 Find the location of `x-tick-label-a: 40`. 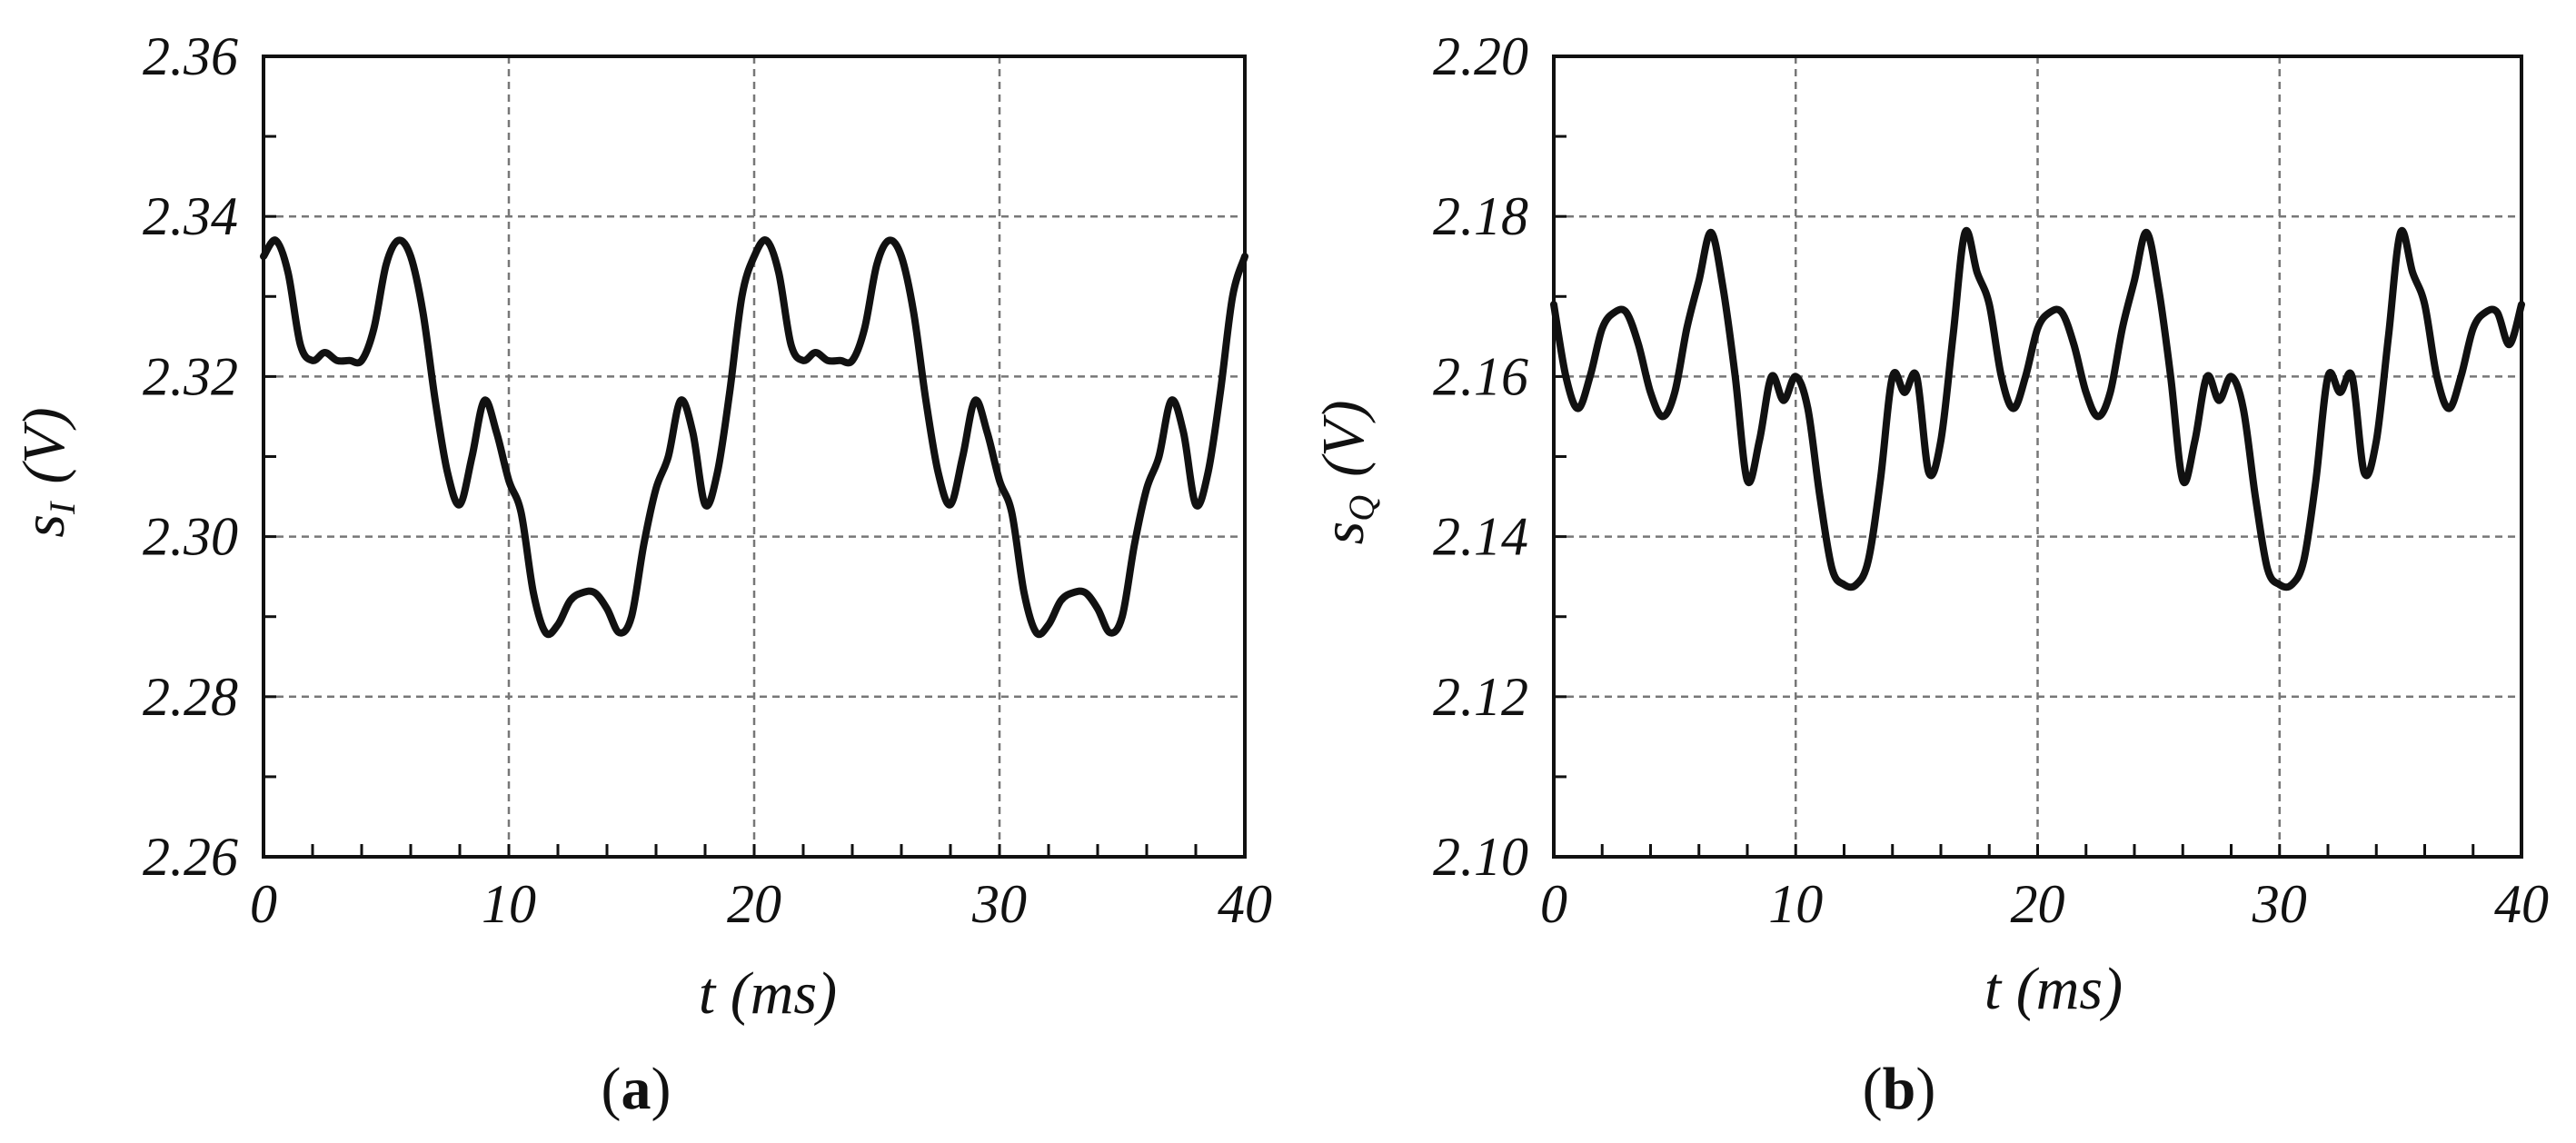

x-tick-label-a: 40 is located at coordinates (1245, 904).